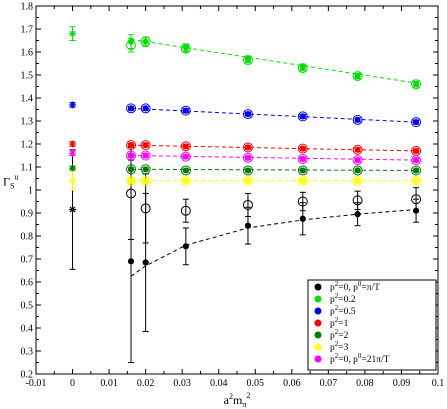 This screenshot has height=409, width=447. I want to click on x-tick-label: 0.07, so click(329, 383).